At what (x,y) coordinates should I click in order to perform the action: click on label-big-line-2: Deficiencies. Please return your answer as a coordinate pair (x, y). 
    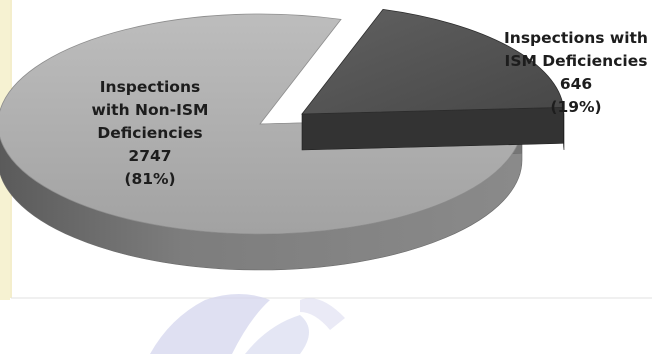
    Looking at the image, I should click on (149, 133).